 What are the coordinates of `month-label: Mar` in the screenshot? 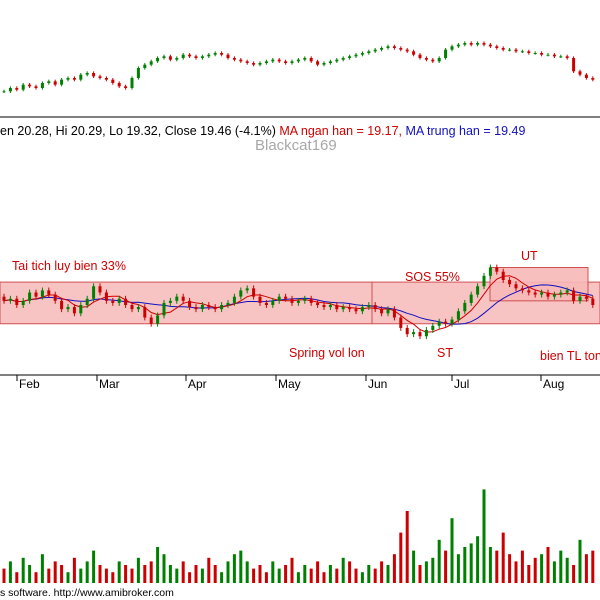 It's located at (109, 384).